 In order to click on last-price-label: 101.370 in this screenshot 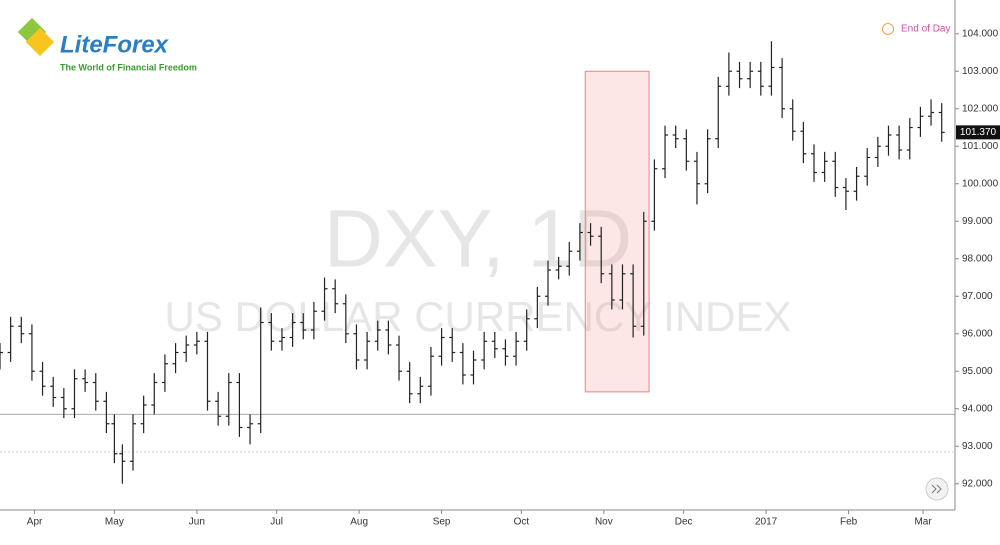, I will do `click(978, 132)`.